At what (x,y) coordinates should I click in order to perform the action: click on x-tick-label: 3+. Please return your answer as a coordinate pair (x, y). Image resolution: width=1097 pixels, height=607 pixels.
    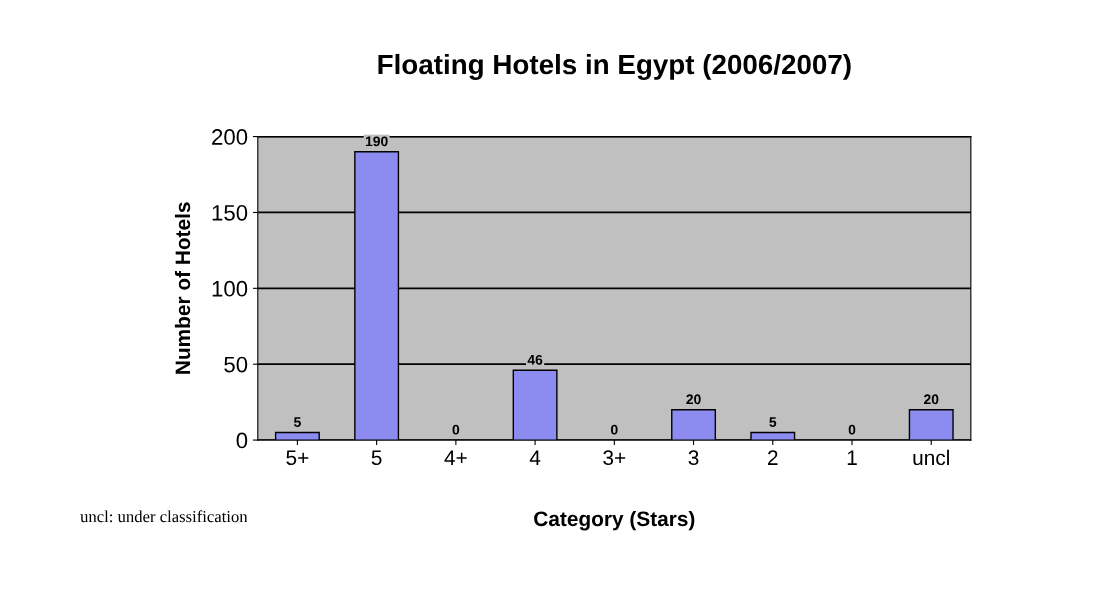
    Looking at the image, I should click on (614, 458).